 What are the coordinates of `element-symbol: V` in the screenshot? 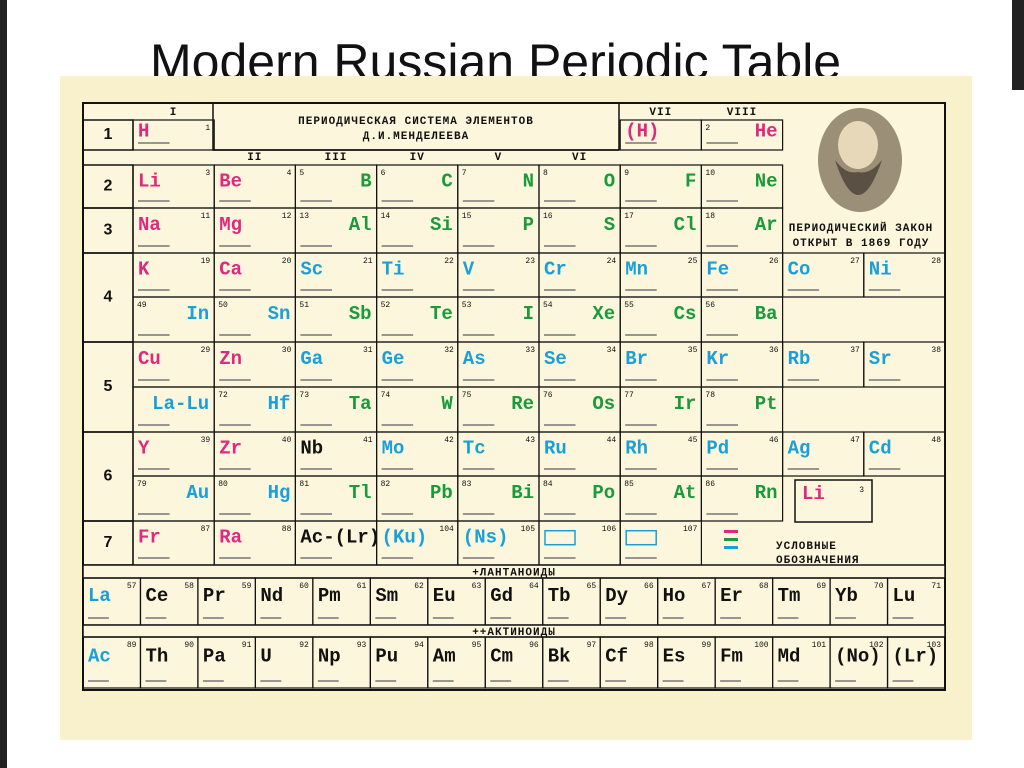 It's located at (469, 270).